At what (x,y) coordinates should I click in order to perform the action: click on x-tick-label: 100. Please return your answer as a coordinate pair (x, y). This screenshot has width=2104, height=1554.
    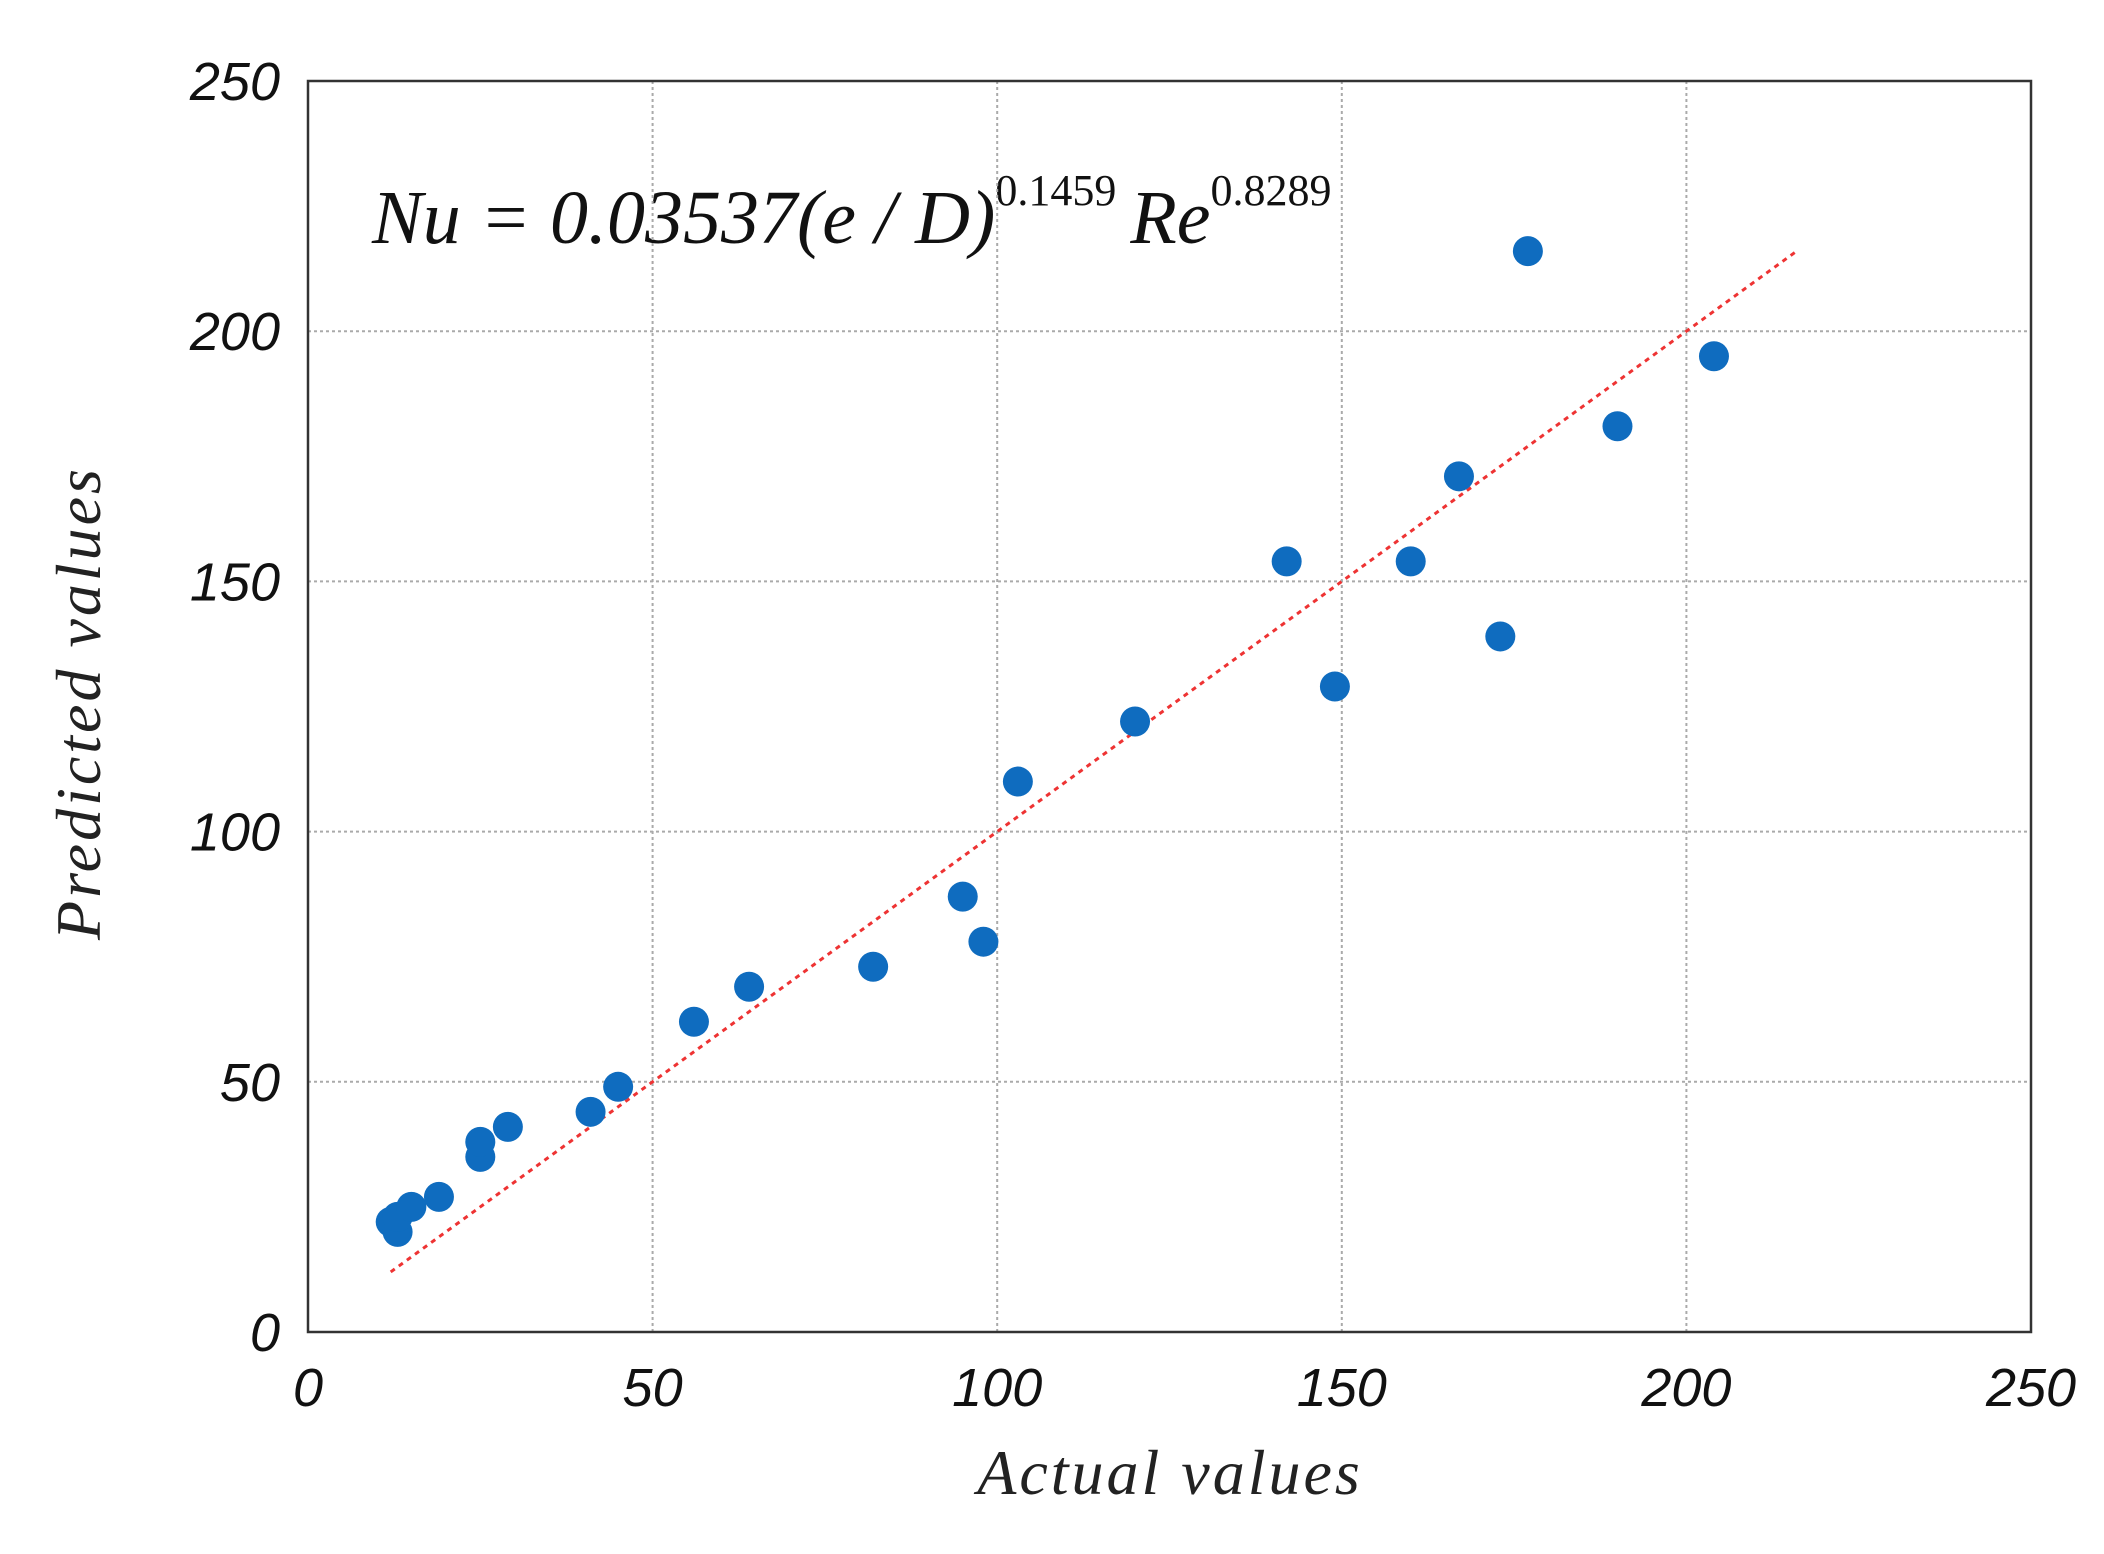
    Looking at the image, I should click on (997, 1388).